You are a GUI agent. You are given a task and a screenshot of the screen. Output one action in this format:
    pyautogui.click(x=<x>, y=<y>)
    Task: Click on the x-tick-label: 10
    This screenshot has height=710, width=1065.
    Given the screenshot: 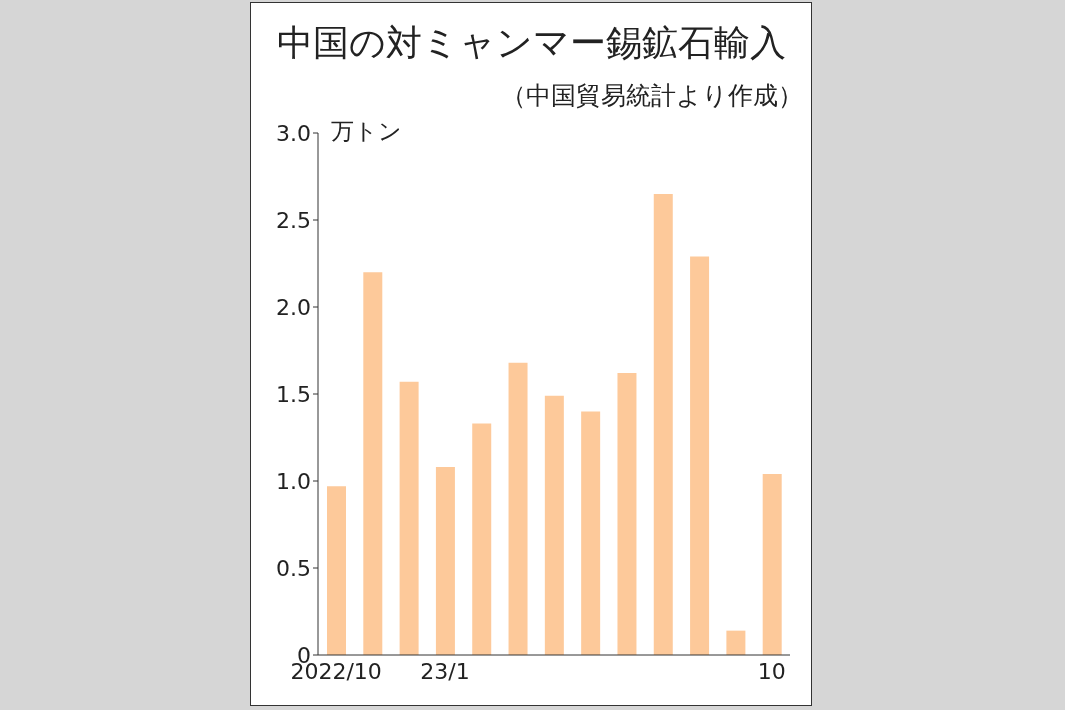 What is the action you would take?
    pyautogui.click(x=771, y=671)
    